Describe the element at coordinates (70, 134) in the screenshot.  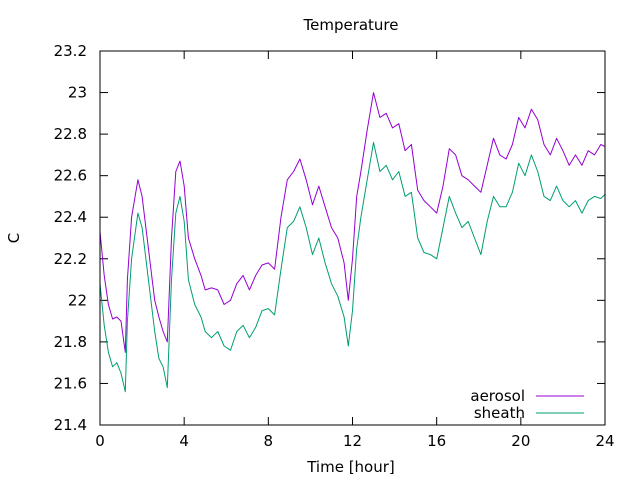
I see `y-tick-label: 22.8` at that location.